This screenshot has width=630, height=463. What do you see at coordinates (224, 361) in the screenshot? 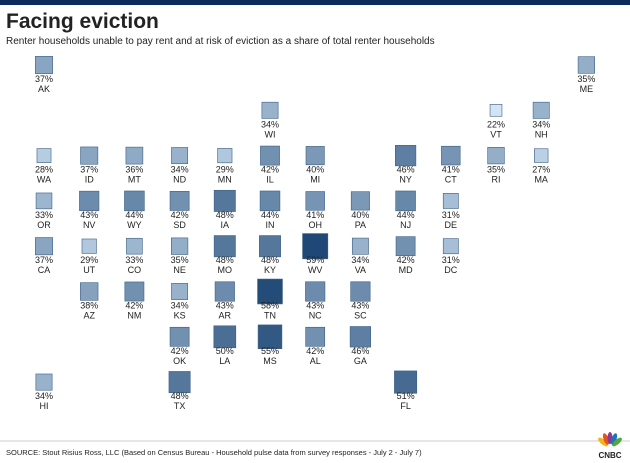
I see `state-label: LA` at bounding box center [224, 361].